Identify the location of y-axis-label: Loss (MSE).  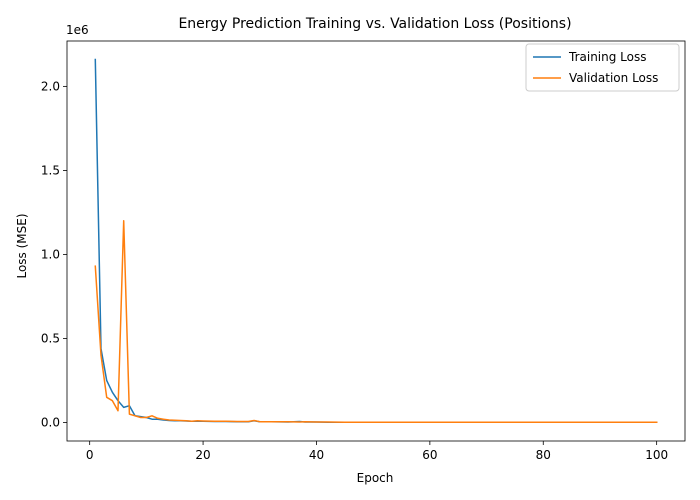
(22, 245).